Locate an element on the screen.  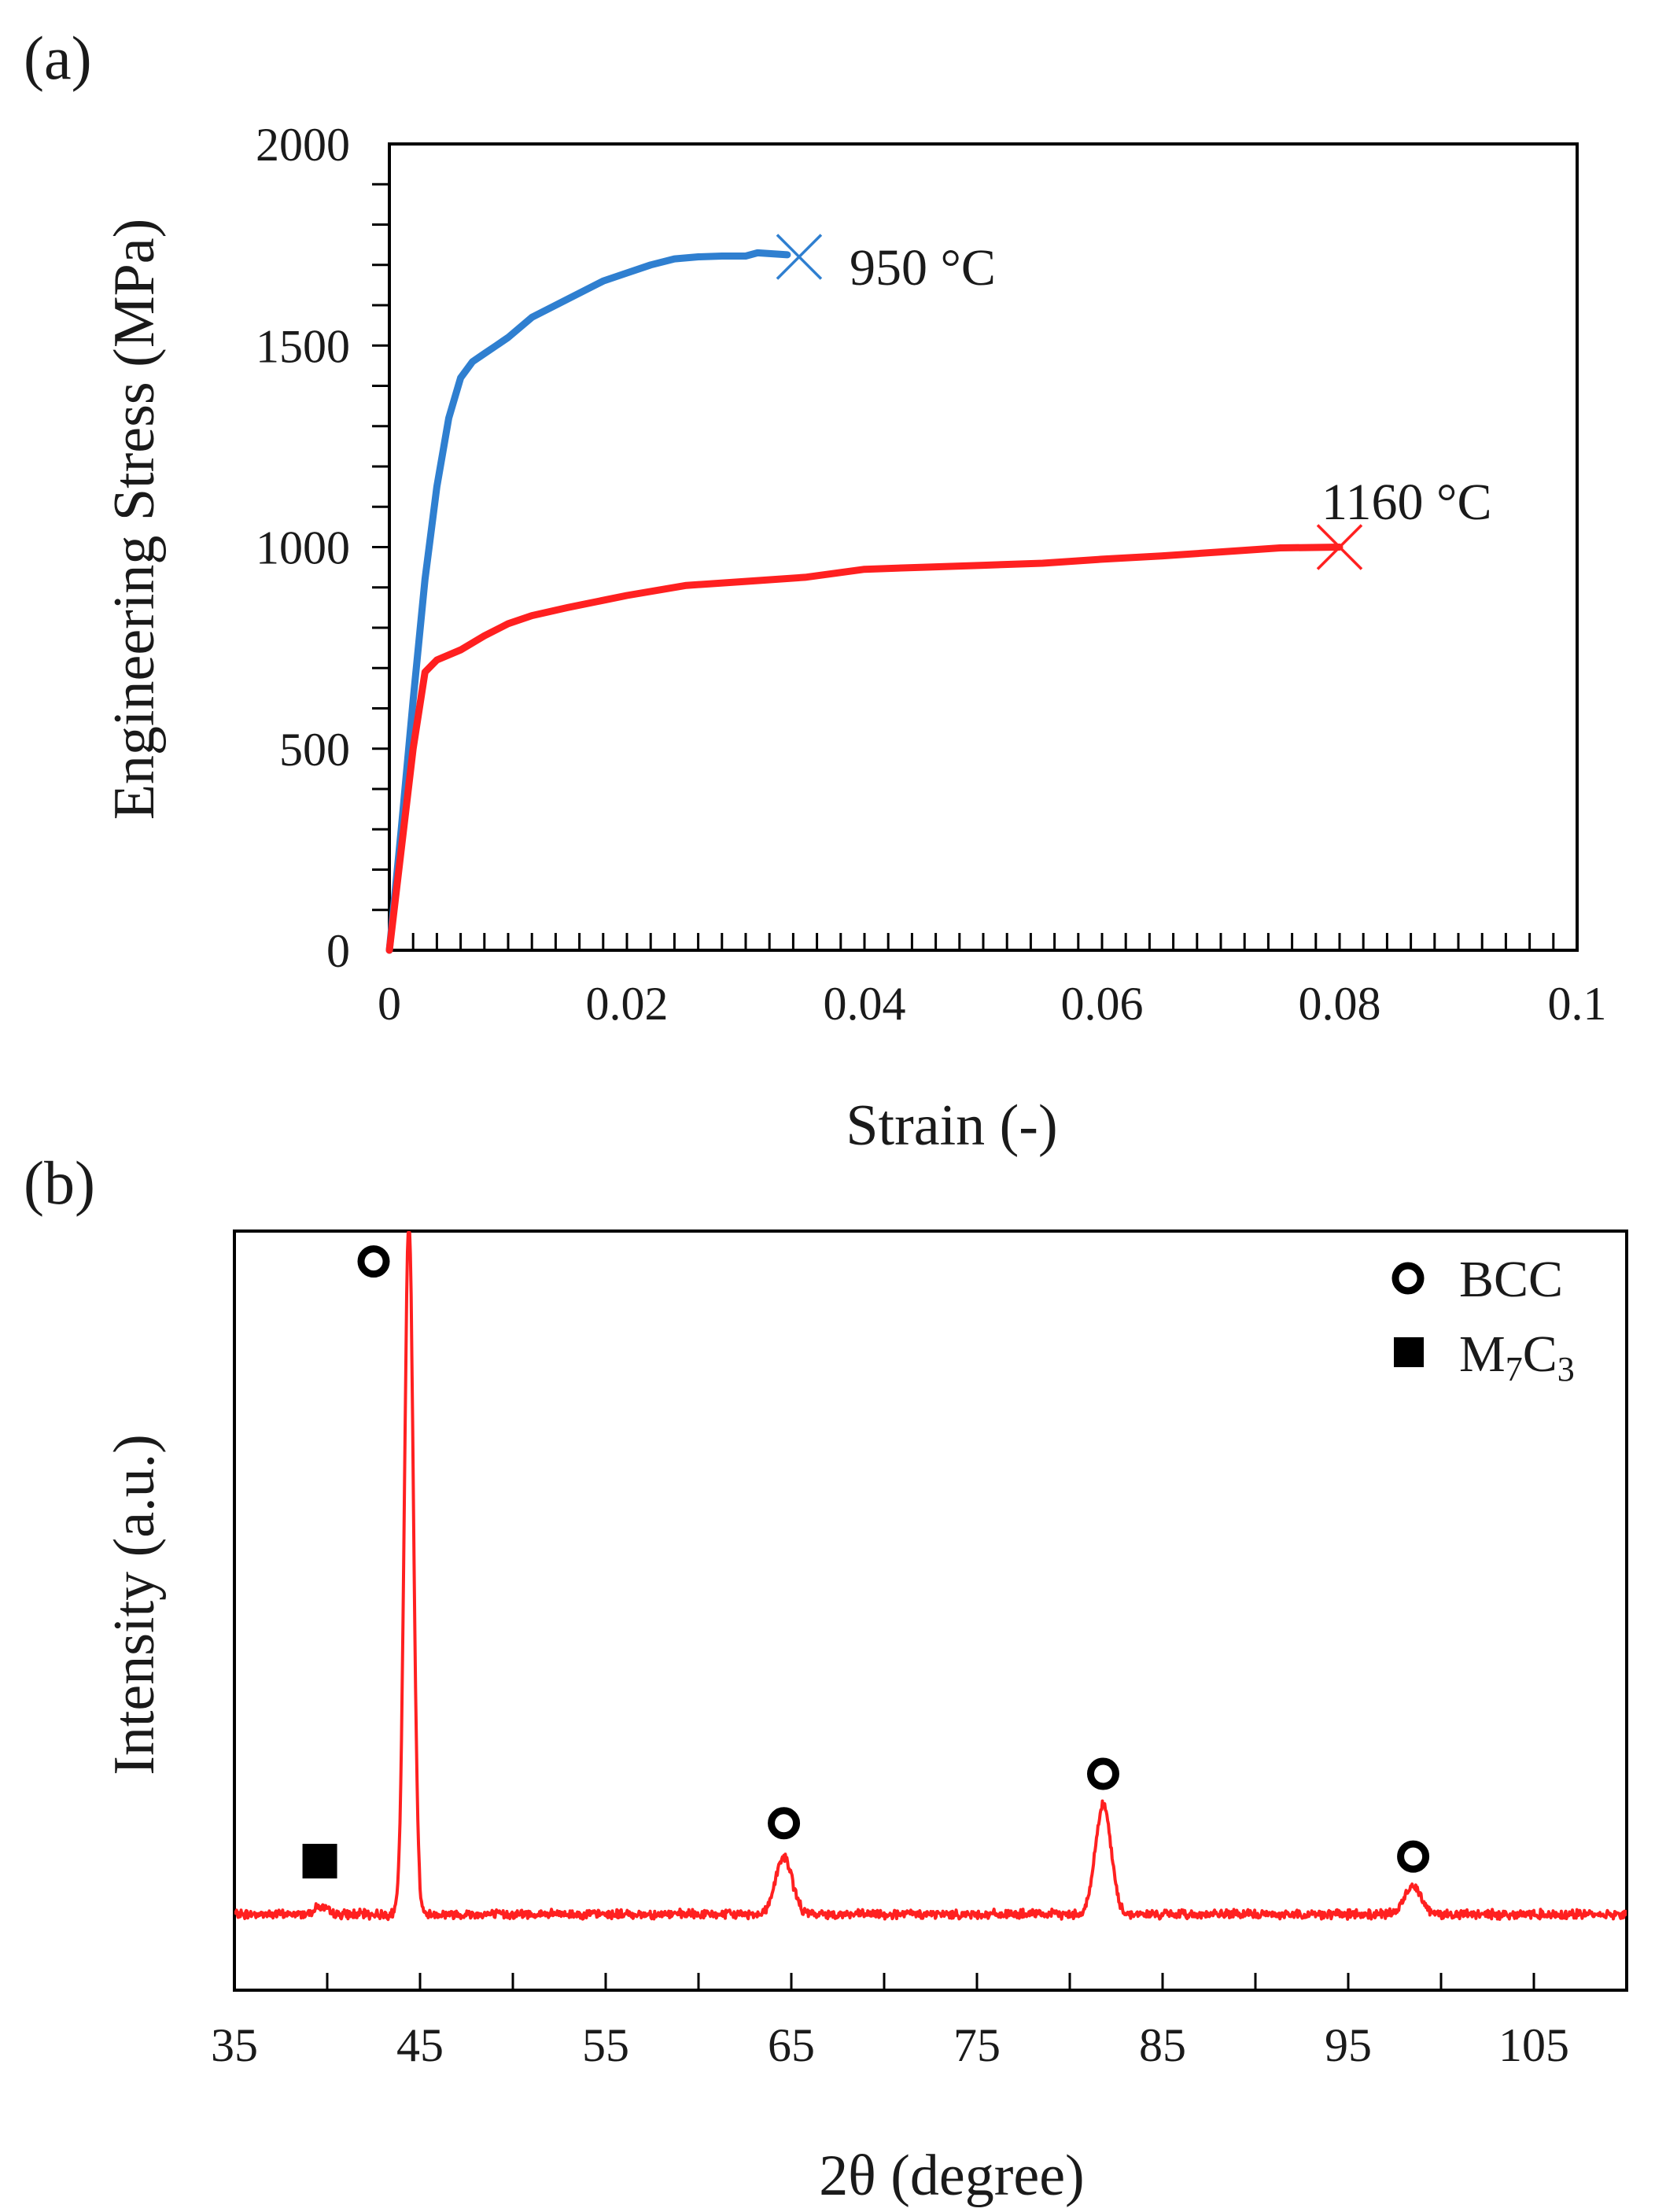
xrd-x-tick-label: 75 is located at coordinates (977, 2045).